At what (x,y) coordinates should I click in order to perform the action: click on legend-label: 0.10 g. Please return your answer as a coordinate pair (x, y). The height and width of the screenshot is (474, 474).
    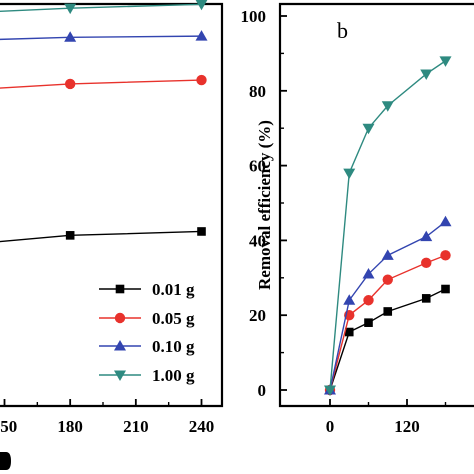
    Looking at the image, I should click on (173, 346).